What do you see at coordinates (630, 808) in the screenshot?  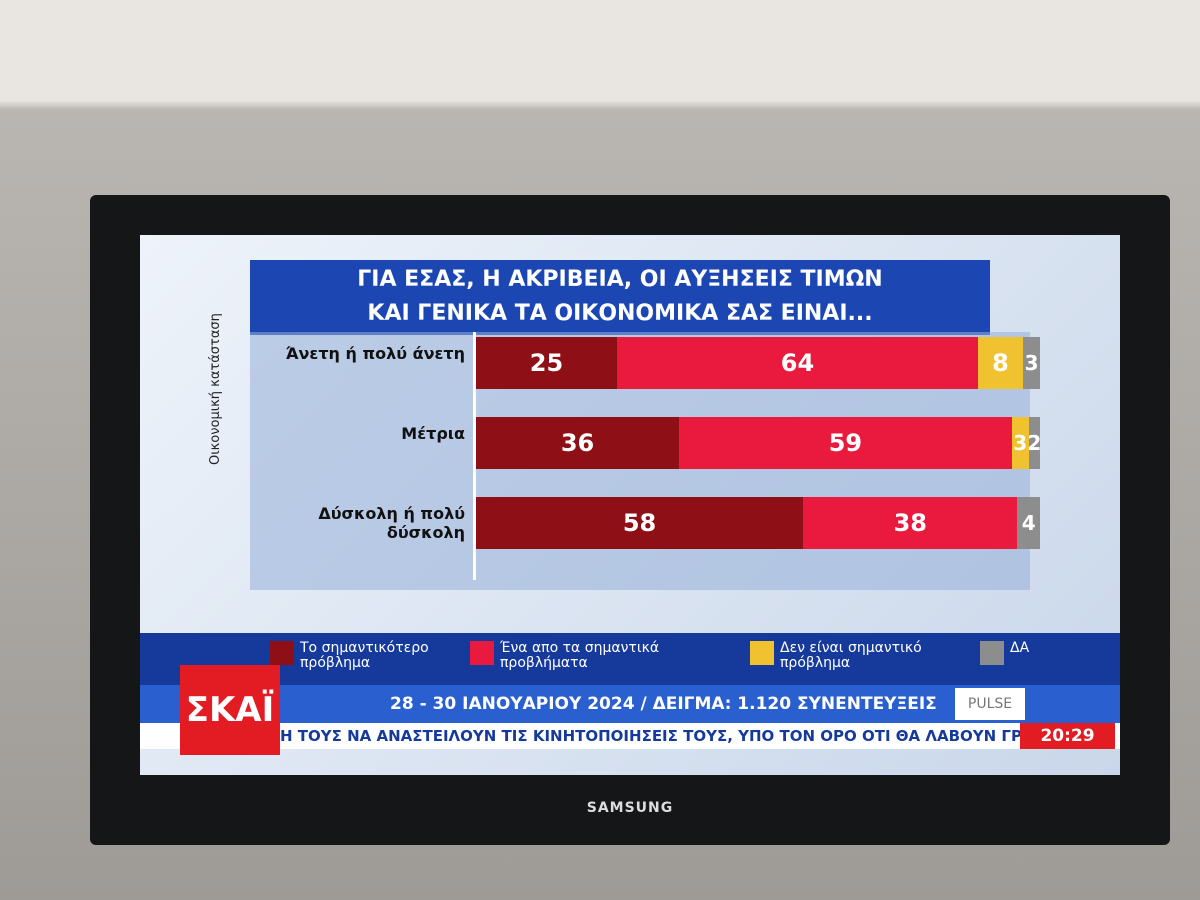 I see `tv-brand: SAMSUNG` at bounding box center [630, 808].